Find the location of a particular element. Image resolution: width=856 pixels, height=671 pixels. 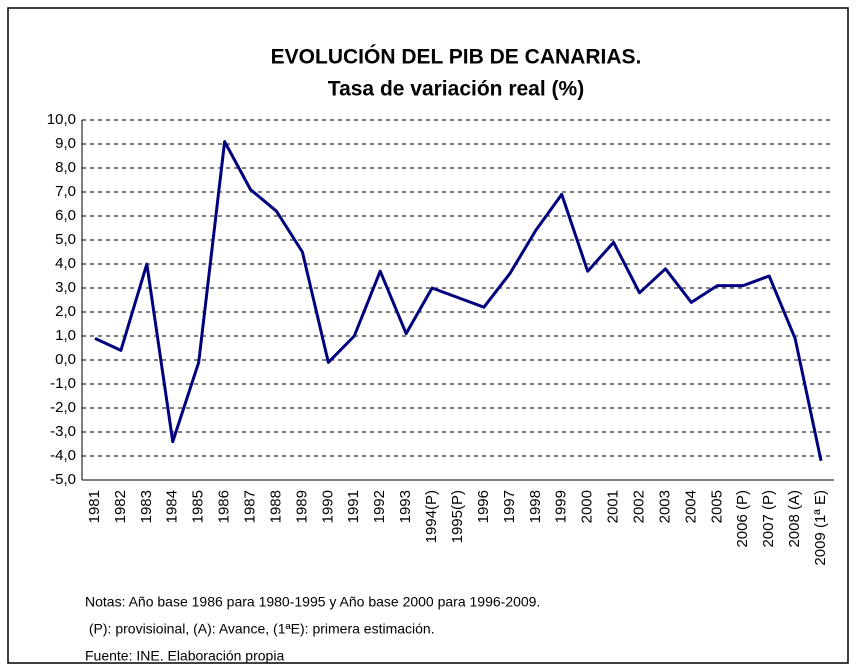

y-tick-label: -4,0 is located at coordinates (63, 455).